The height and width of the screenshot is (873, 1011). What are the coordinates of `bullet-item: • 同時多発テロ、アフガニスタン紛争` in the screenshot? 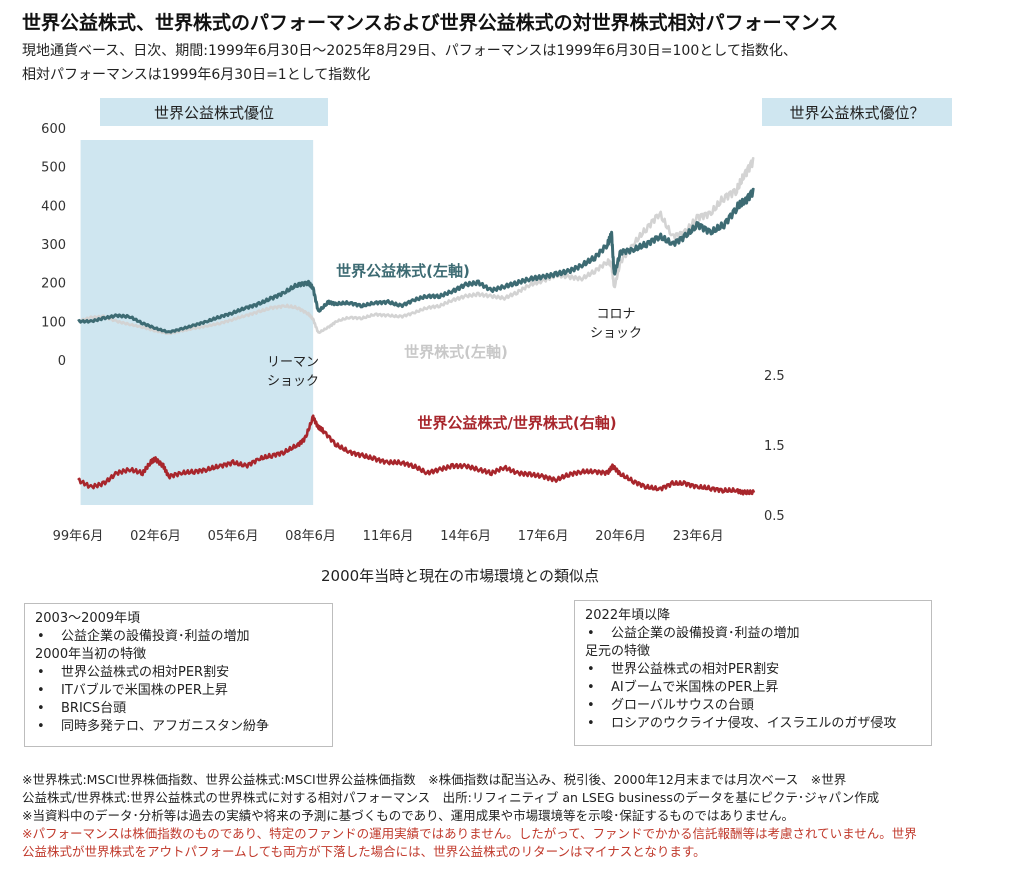 It's located at (153, 726).